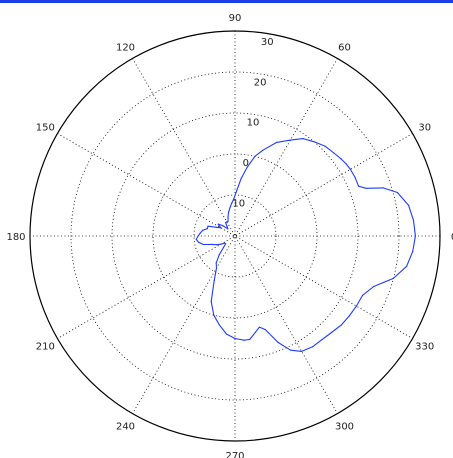 This screenshot has height=458, width=453. What do you see at coordinates (424, 128) in the screenshot?
I see `angle-tick-label: 30` at bounding box center [424, 128].